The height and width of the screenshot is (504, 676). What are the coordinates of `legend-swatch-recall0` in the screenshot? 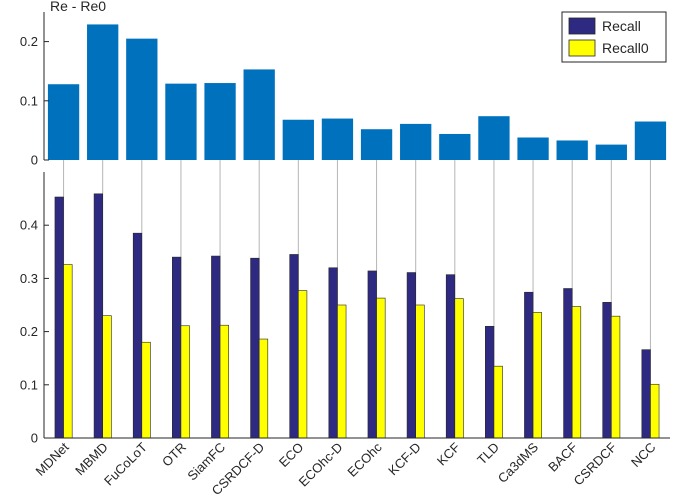 It's located at (582, 48).